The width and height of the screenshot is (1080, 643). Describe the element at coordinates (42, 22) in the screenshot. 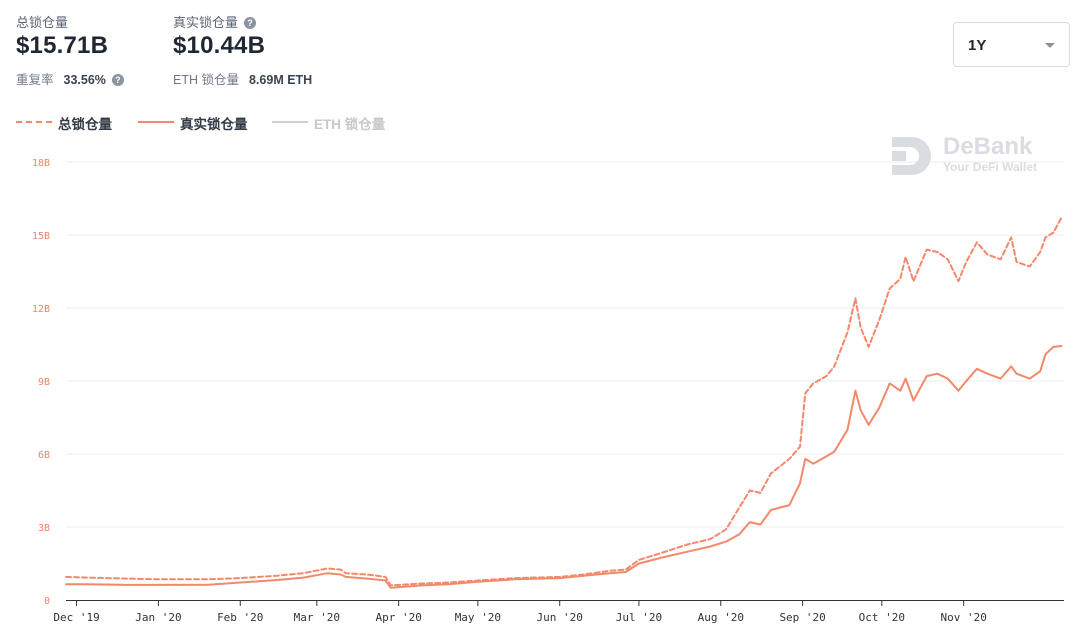

I see `total-tvl-label: 总锁仓量` at that location.